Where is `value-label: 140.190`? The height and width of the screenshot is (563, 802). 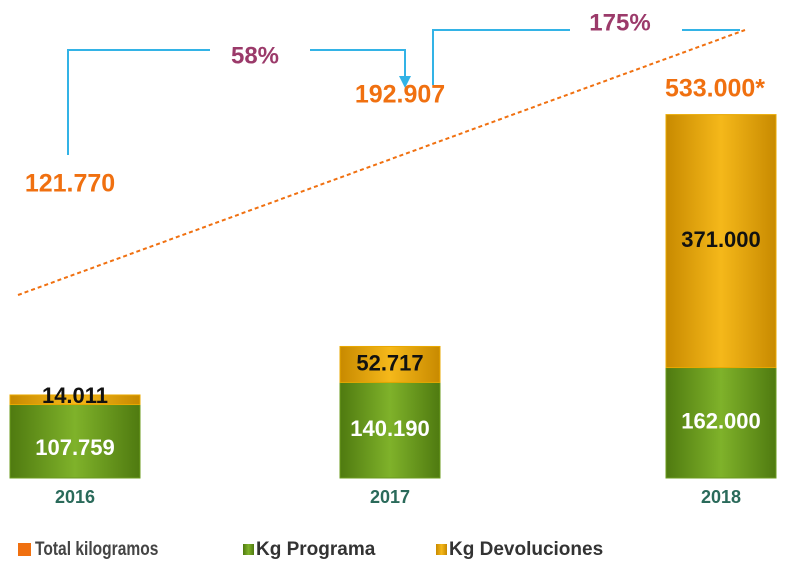
value-label: 140.190 is located at coordinates (390, 428).